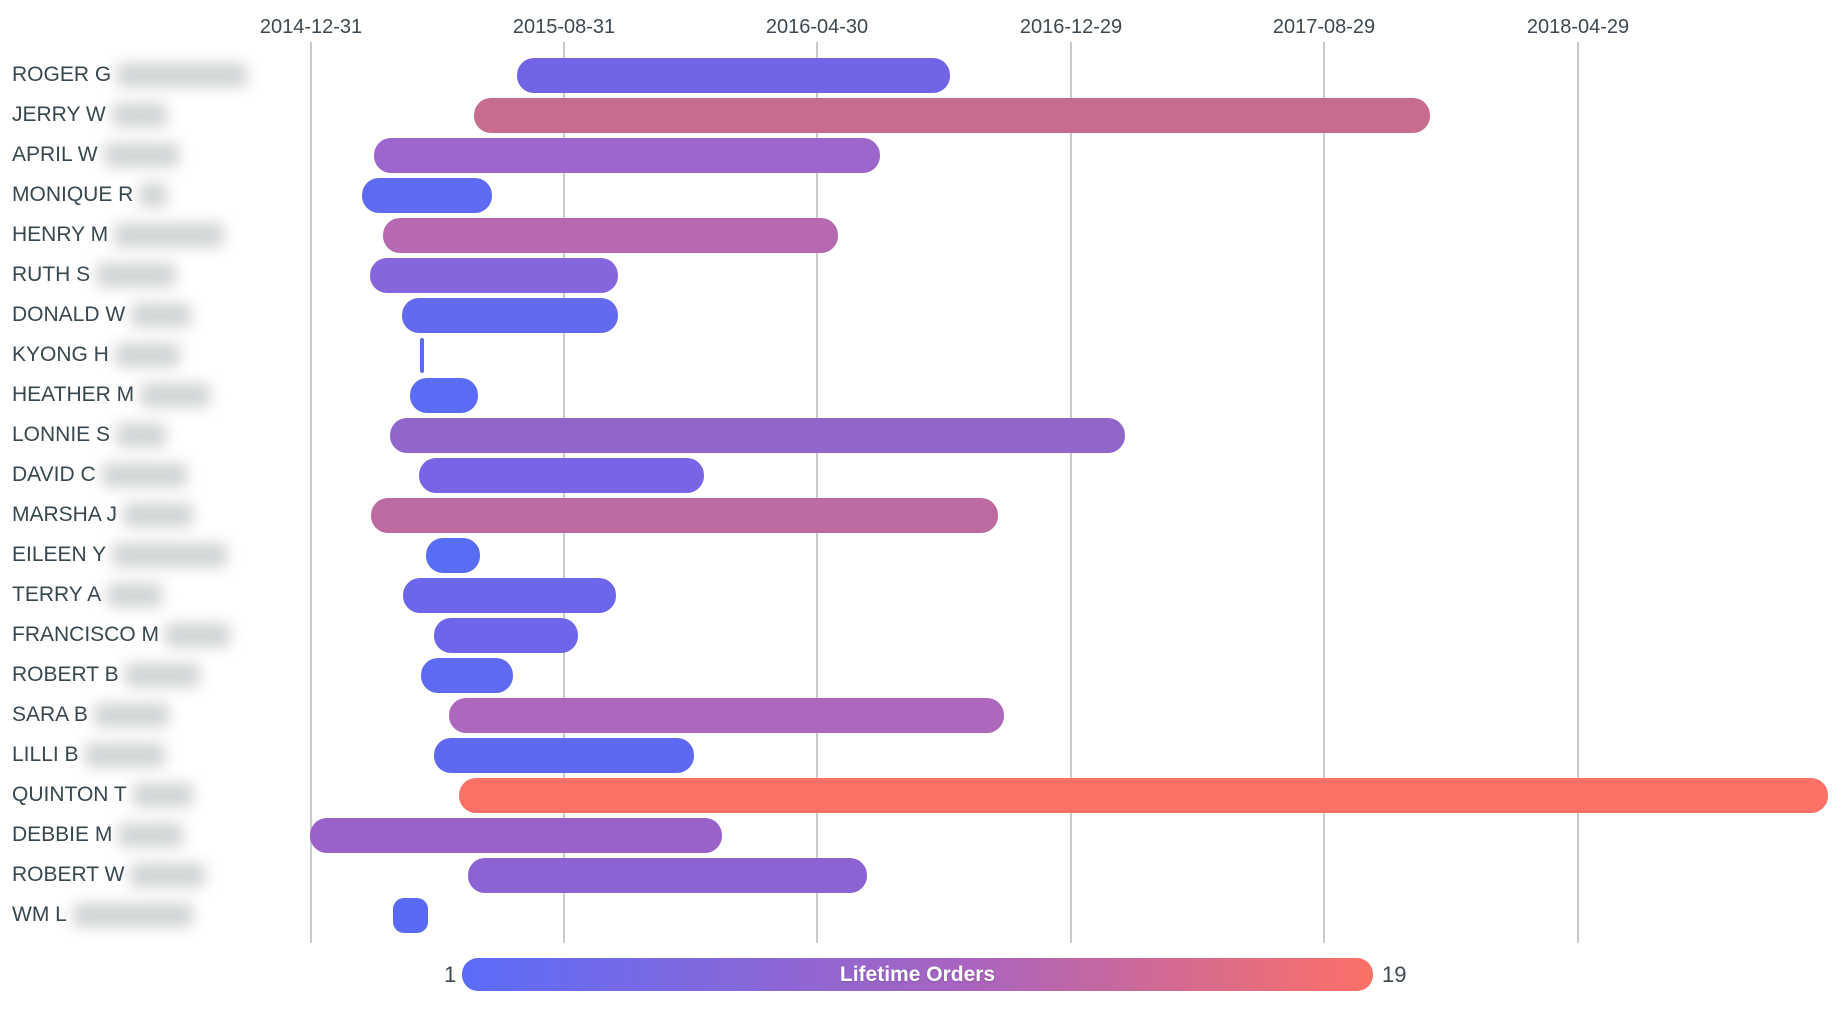 This screenshot has height=1022, width=1842. I want to click on row-label-text: DAVID C, so click(54, 474).